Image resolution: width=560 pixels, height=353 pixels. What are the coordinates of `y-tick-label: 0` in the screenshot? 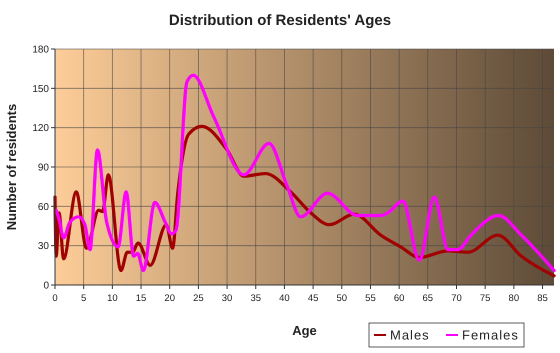 It's located at (46, 286).